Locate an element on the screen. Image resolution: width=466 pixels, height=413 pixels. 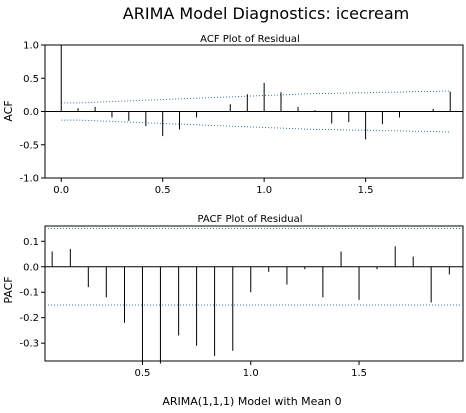
acf-x-tick-label: 1.5 is located at coordinates (366, 190).